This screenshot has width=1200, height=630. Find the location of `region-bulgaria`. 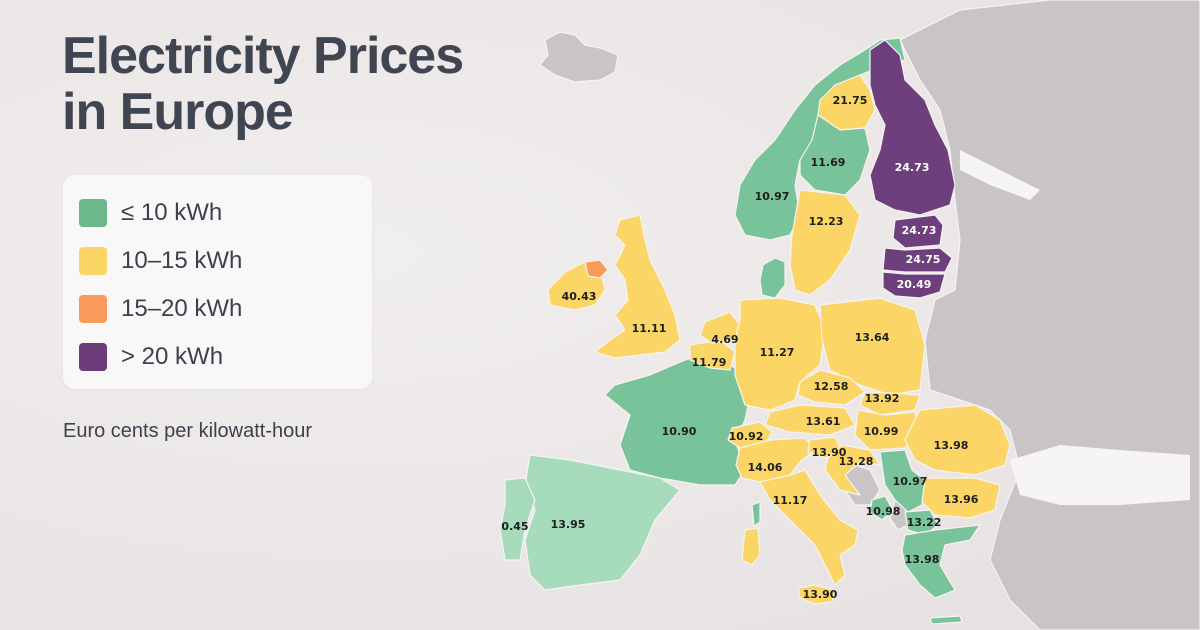

region-bulgaria is located at coordinates (961, 498).